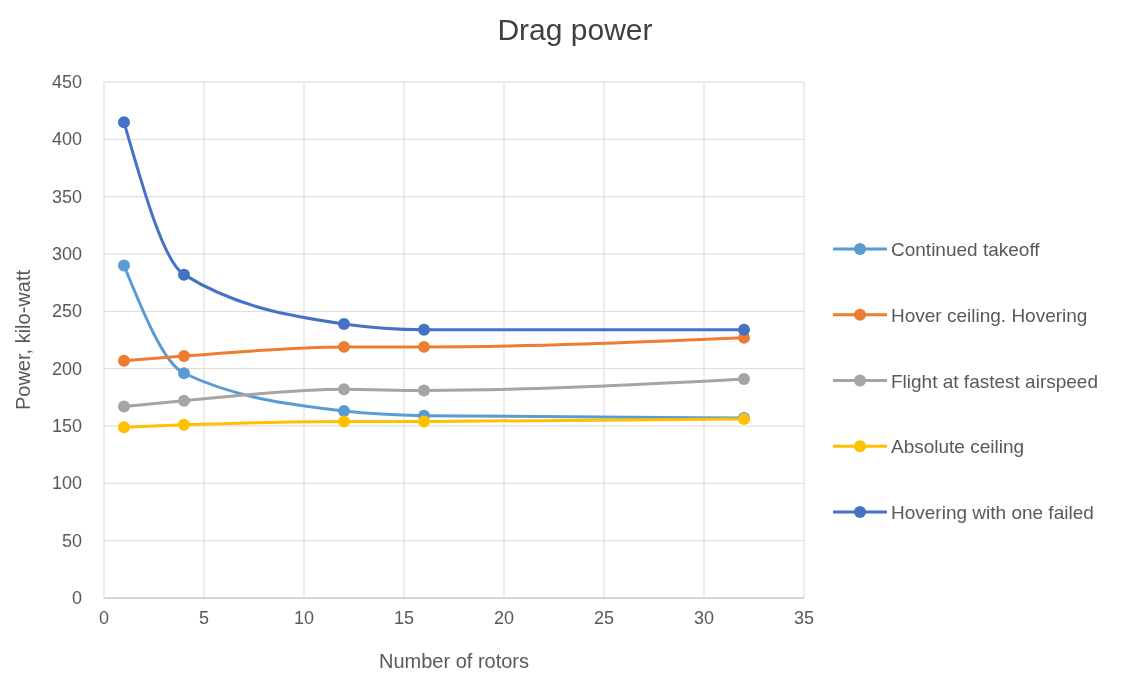 The height and width of the screenshot is (678, 1132). I want to click on x-tick-label: 25, so click(604, 618).